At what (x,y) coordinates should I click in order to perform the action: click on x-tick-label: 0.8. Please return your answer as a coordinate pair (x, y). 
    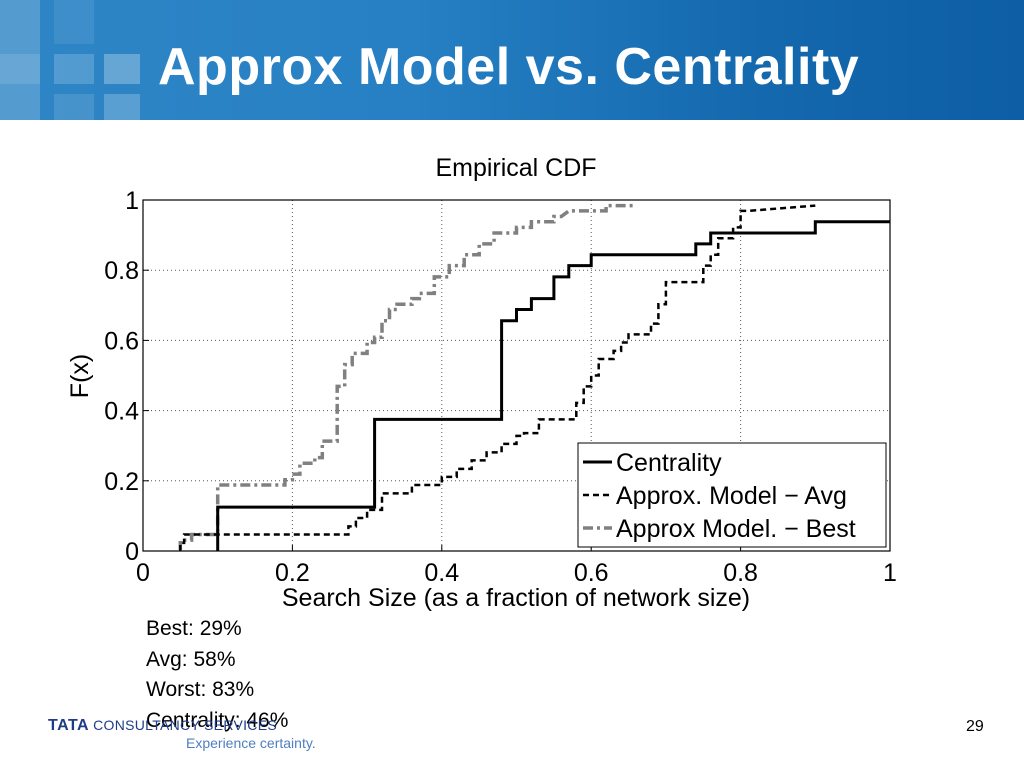
    Looking at the image, I should click on (740, 573).